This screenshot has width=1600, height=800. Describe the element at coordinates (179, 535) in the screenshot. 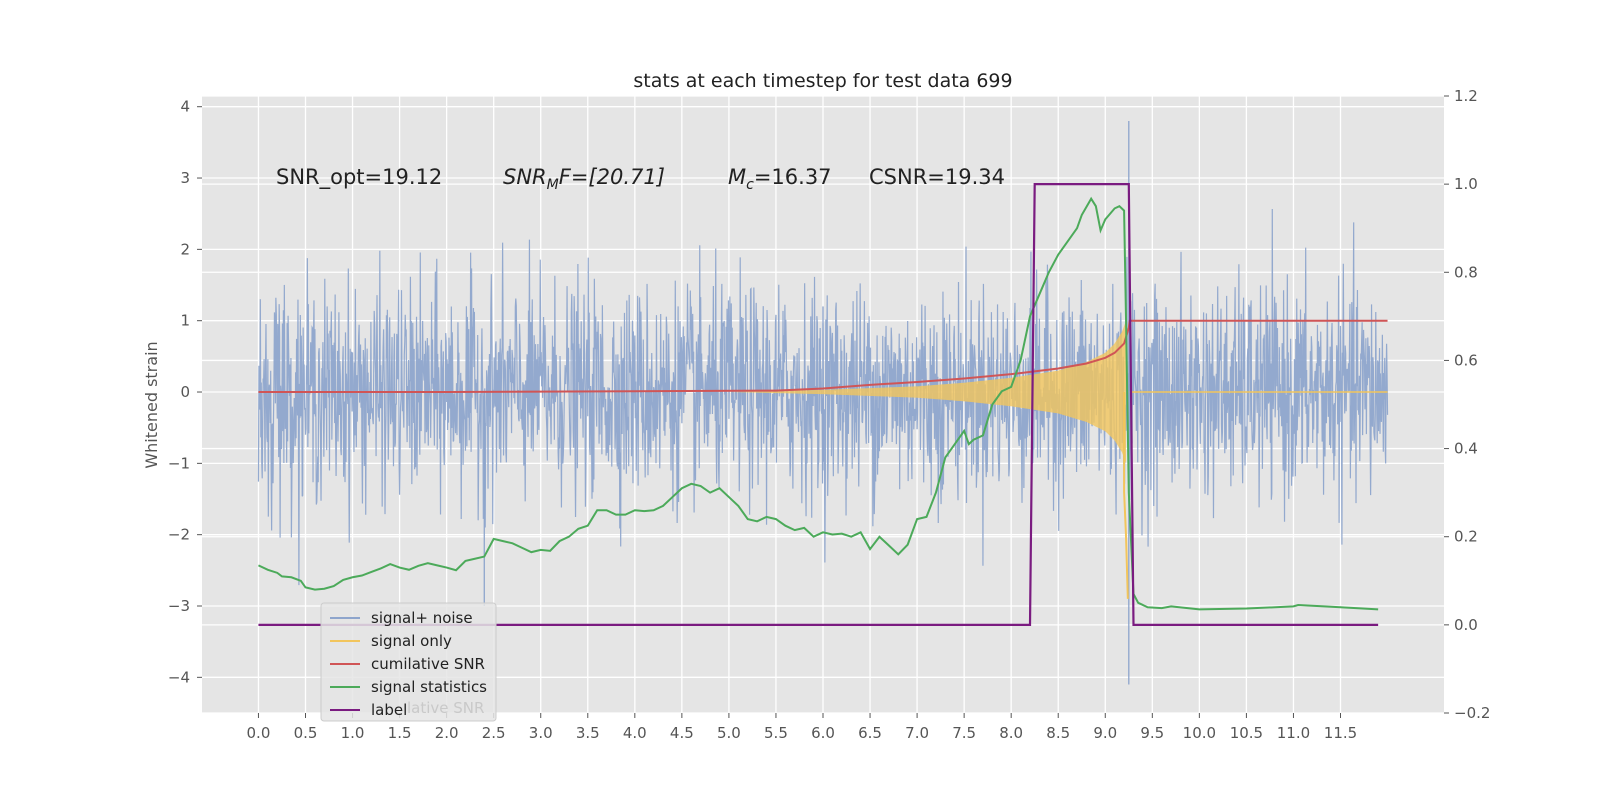

I see `y-tick-label: −2` at that location.